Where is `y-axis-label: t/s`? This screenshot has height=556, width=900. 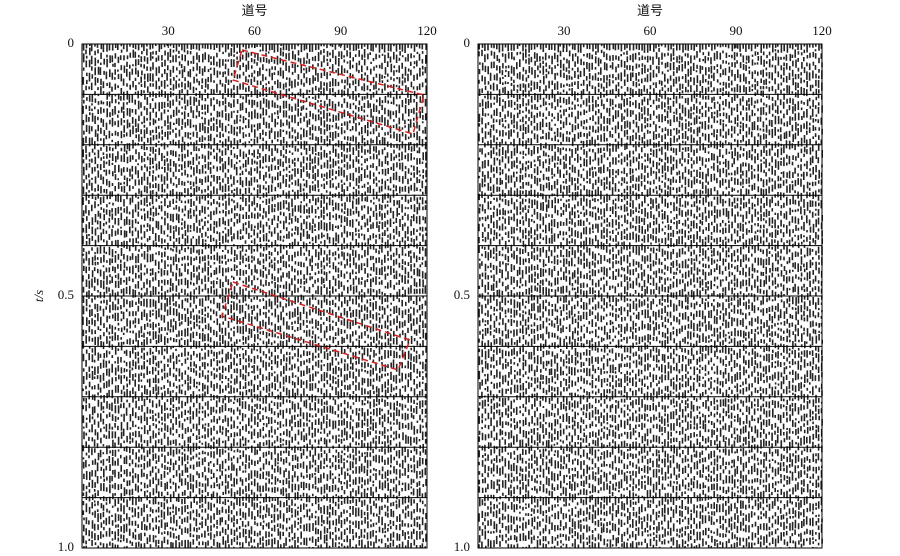
y-axis-label: t/s is located at coordinates (38, 296).